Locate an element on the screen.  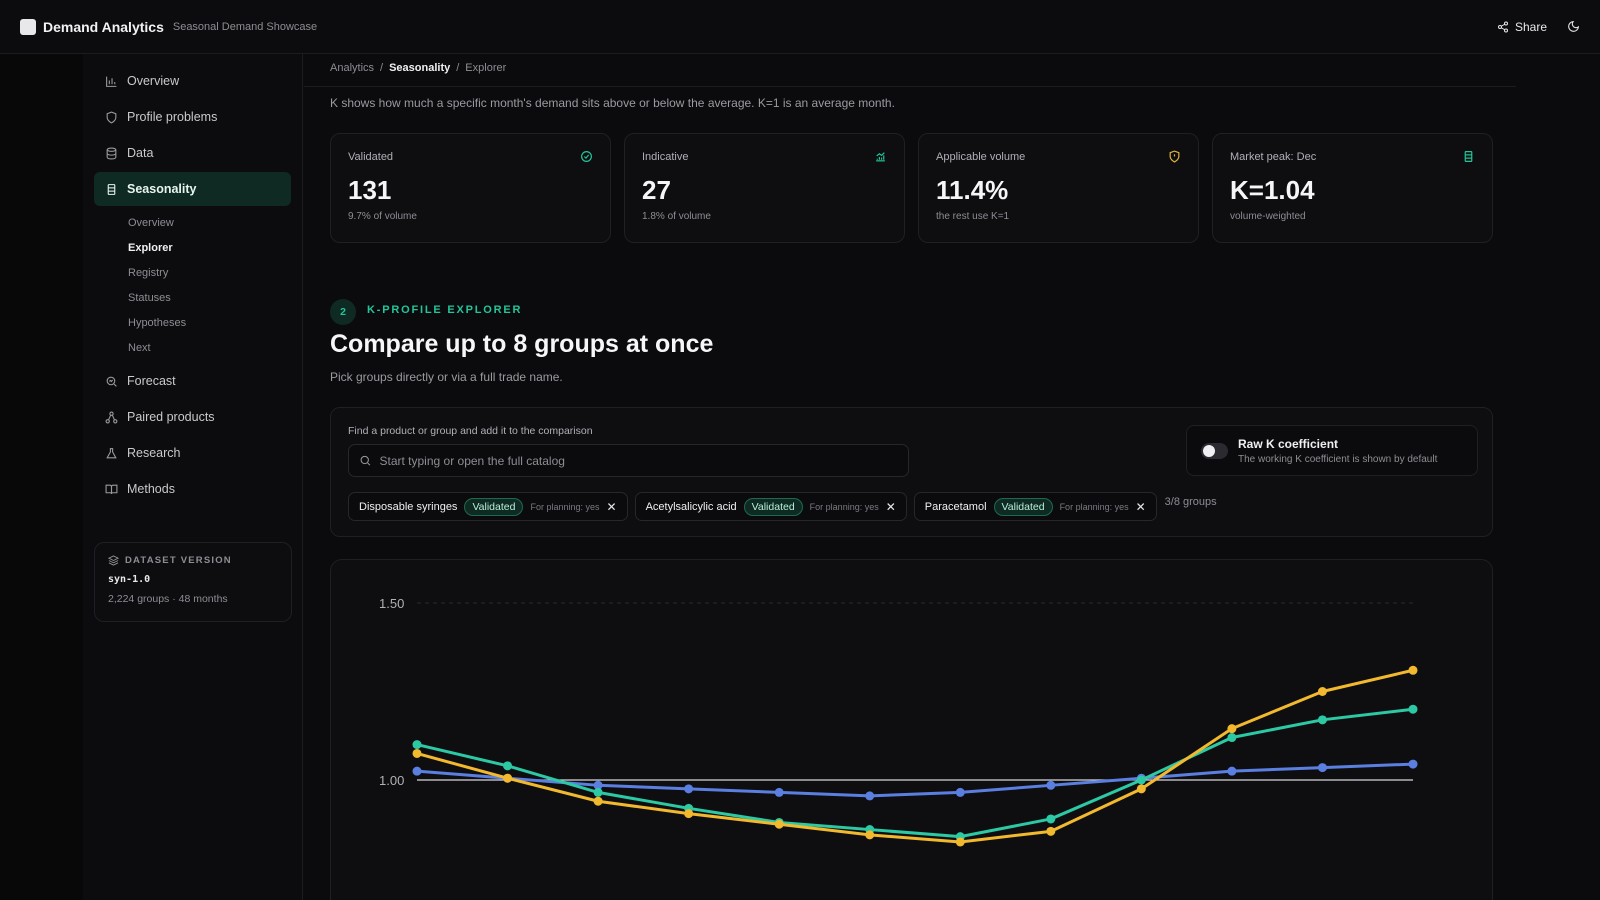
search-box is located at coordinates (628, 460).